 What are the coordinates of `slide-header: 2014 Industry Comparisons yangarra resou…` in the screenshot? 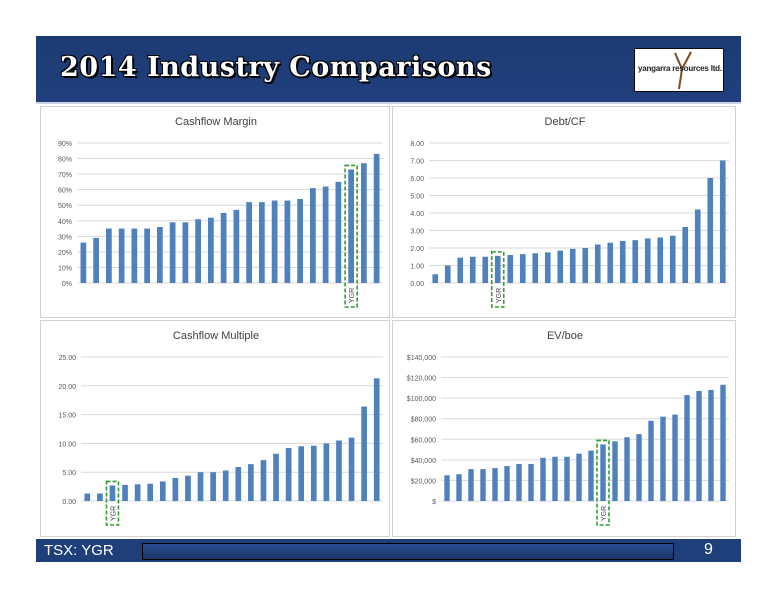 It's located at (388, 70).